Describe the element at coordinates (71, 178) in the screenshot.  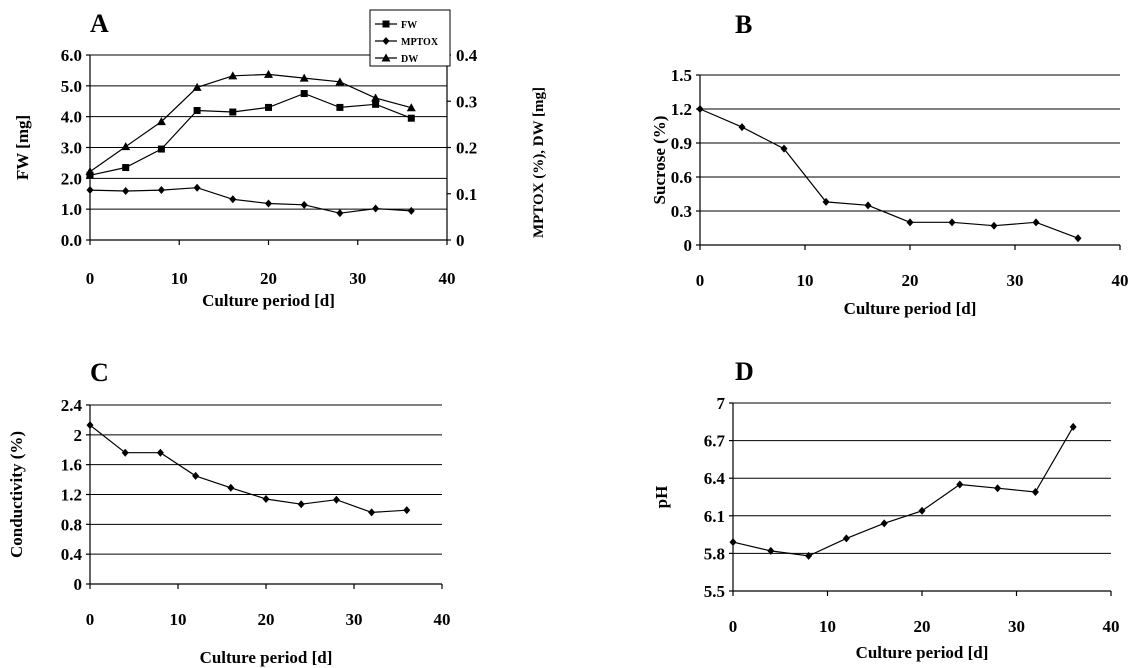
I see `y-tick-label: 2.0` at that location.